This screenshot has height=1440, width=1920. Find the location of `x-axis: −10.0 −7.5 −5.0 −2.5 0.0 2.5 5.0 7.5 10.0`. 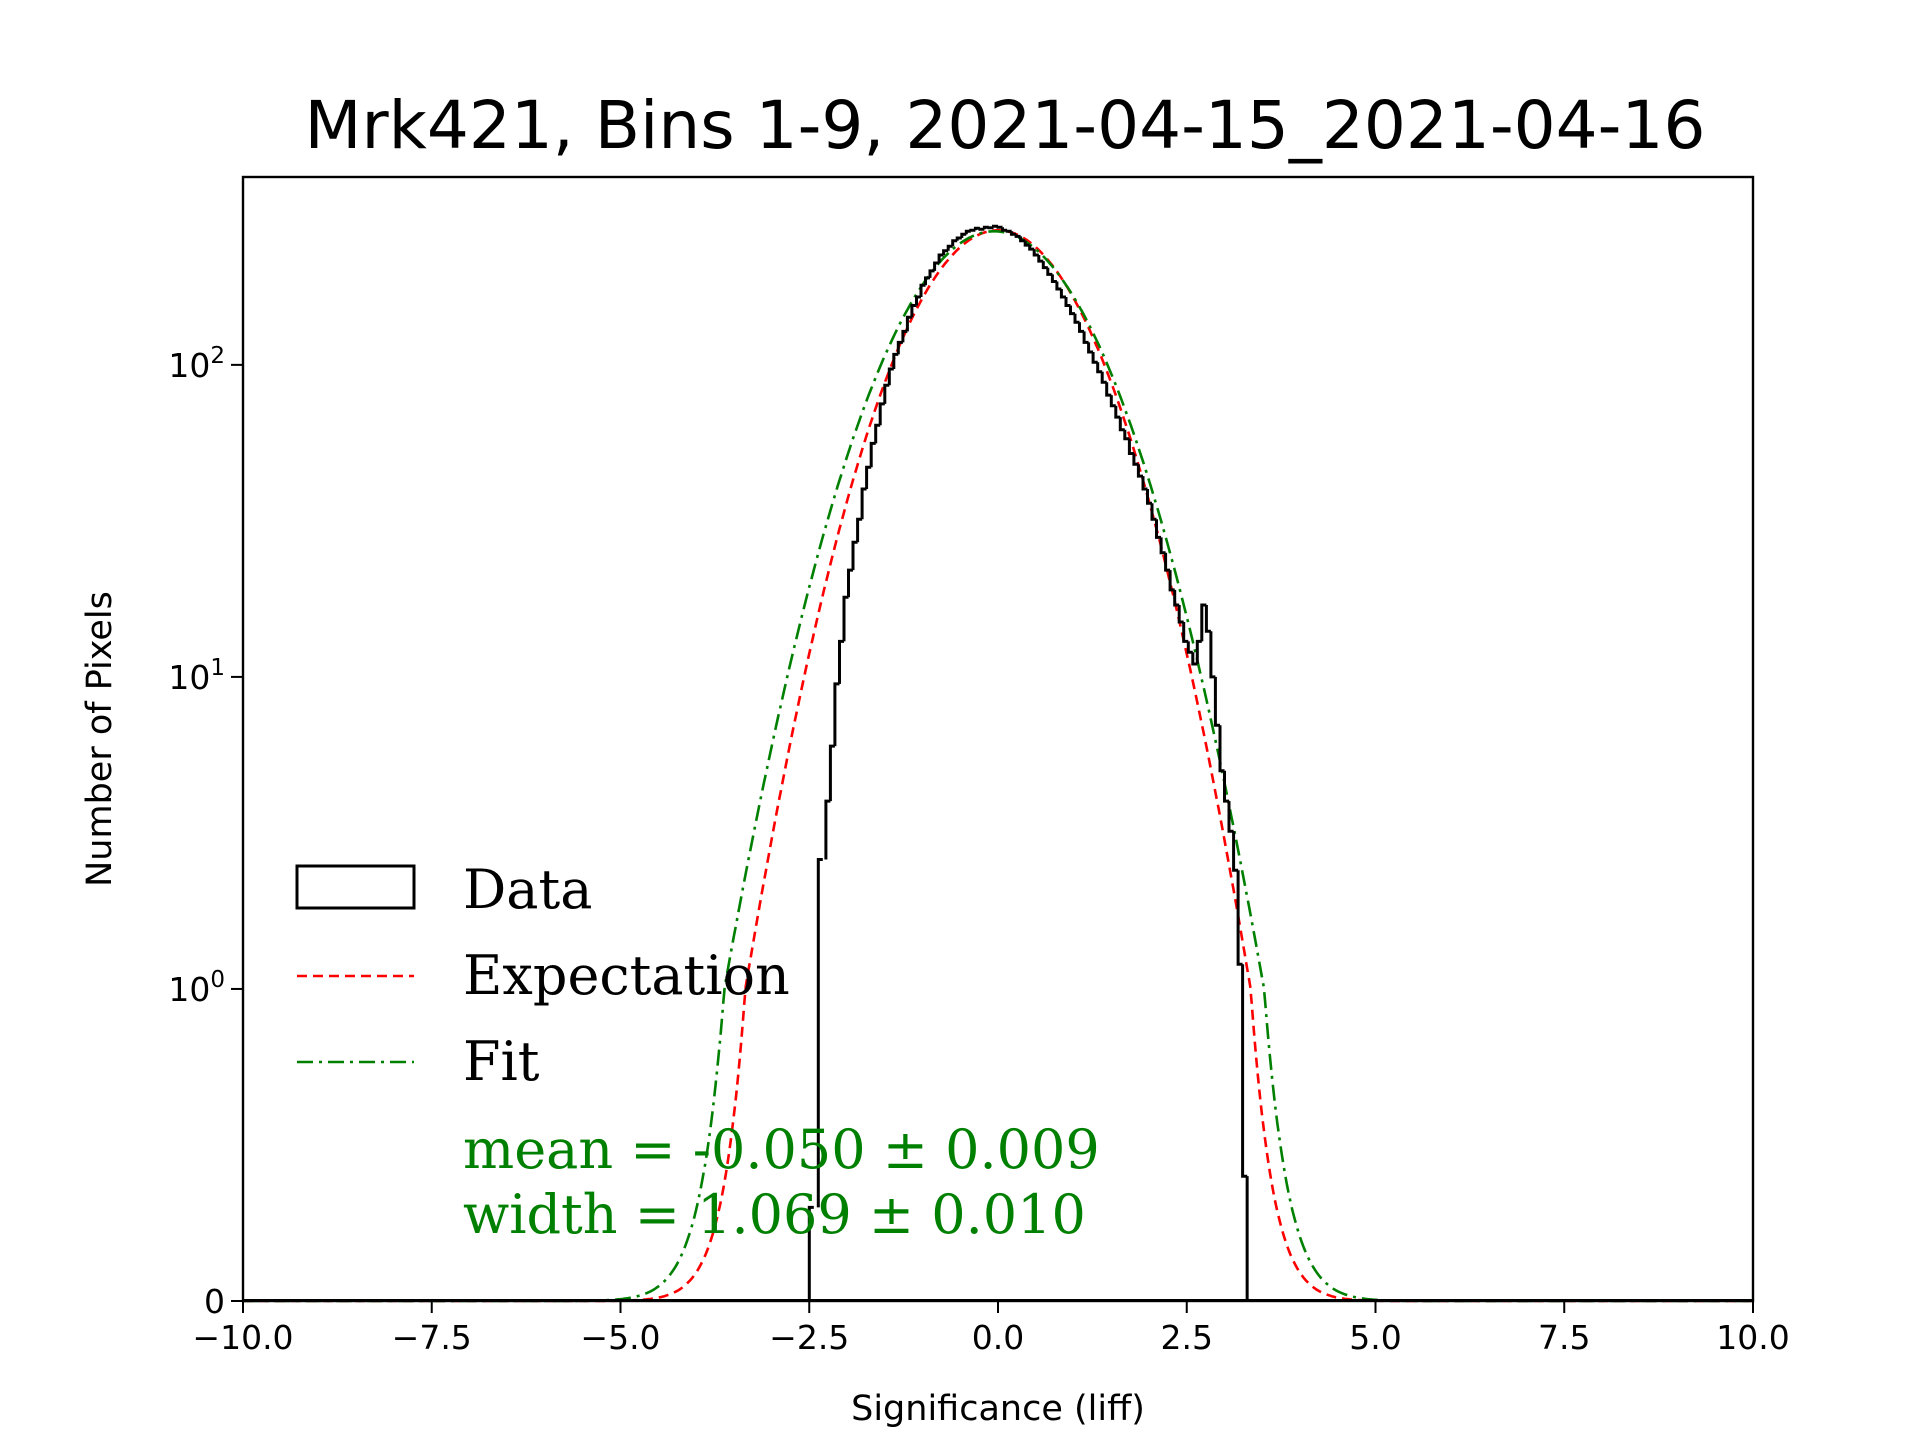

x-axis: −10.0 −7.5 −5.0 −2.5 0.0 2.5 5.0 7.5 10.0 is located at coordinates (991, 1329).